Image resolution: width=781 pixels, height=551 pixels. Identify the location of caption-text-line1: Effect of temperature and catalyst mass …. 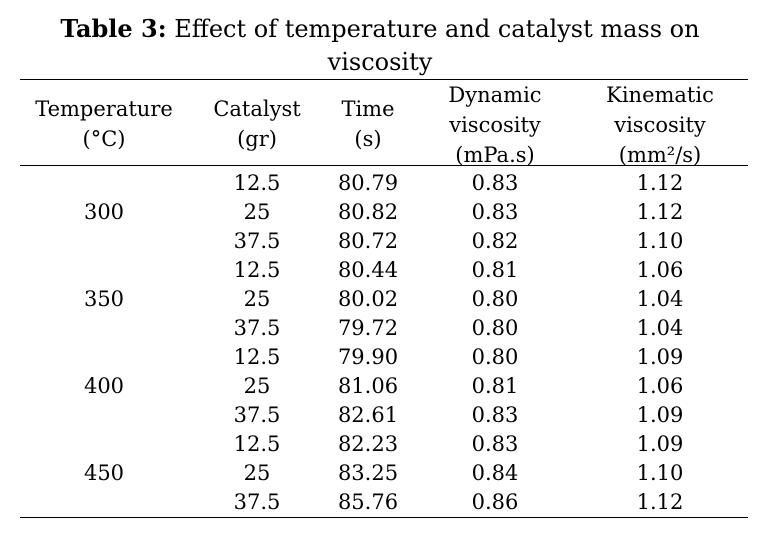
(437, 29).